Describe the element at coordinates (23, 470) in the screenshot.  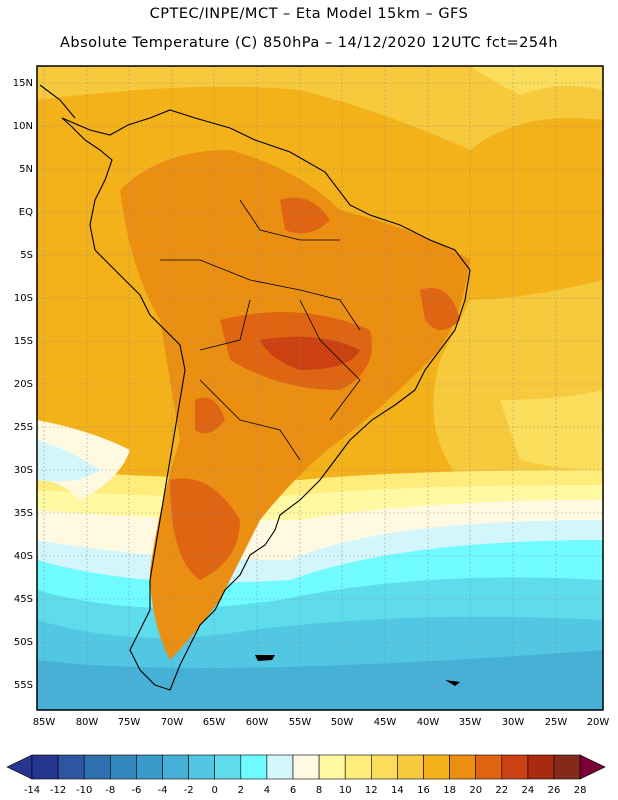
I see `lat-label: 30S` at that location.